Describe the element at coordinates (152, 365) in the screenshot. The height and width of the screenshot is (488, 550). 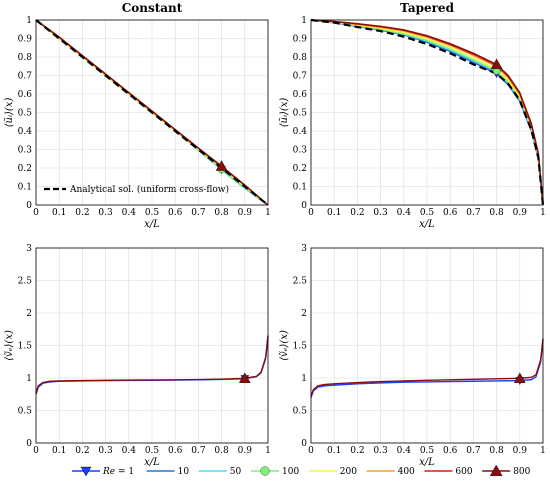
I see `series-lines` at that location.